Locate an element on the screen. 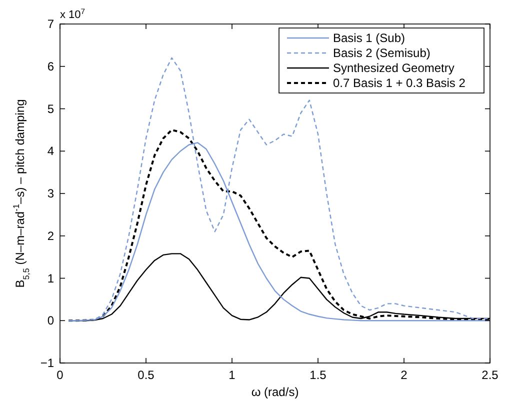 The image size is (505, 402). x-tick-label: 1.5 is located at coordinates (318, 375).